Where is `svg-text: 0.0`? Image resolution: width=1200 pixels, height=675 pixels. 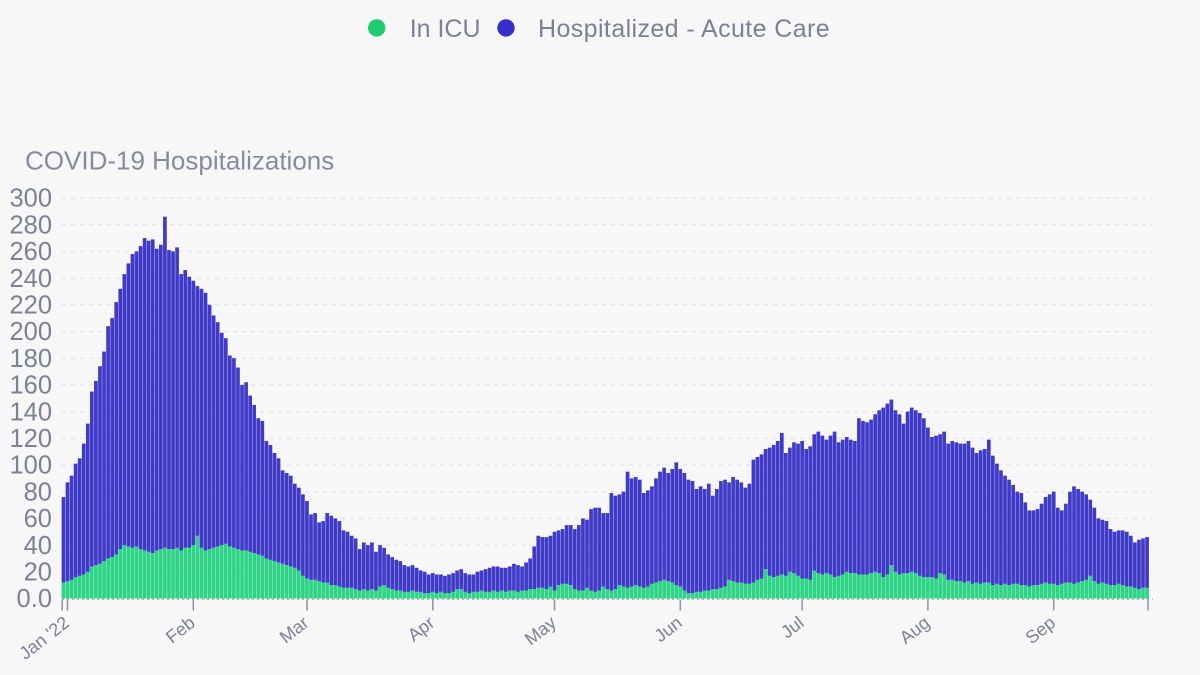
svg-text: 0.0 is located at coordinates (34, 599).